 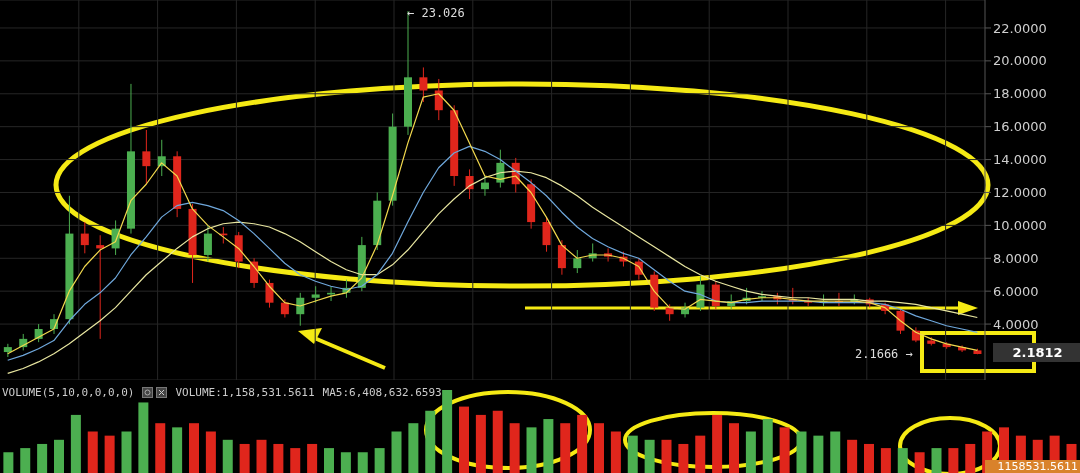 I want to click on y-tick-label: 4.0000, so click(x=1016, y=324).